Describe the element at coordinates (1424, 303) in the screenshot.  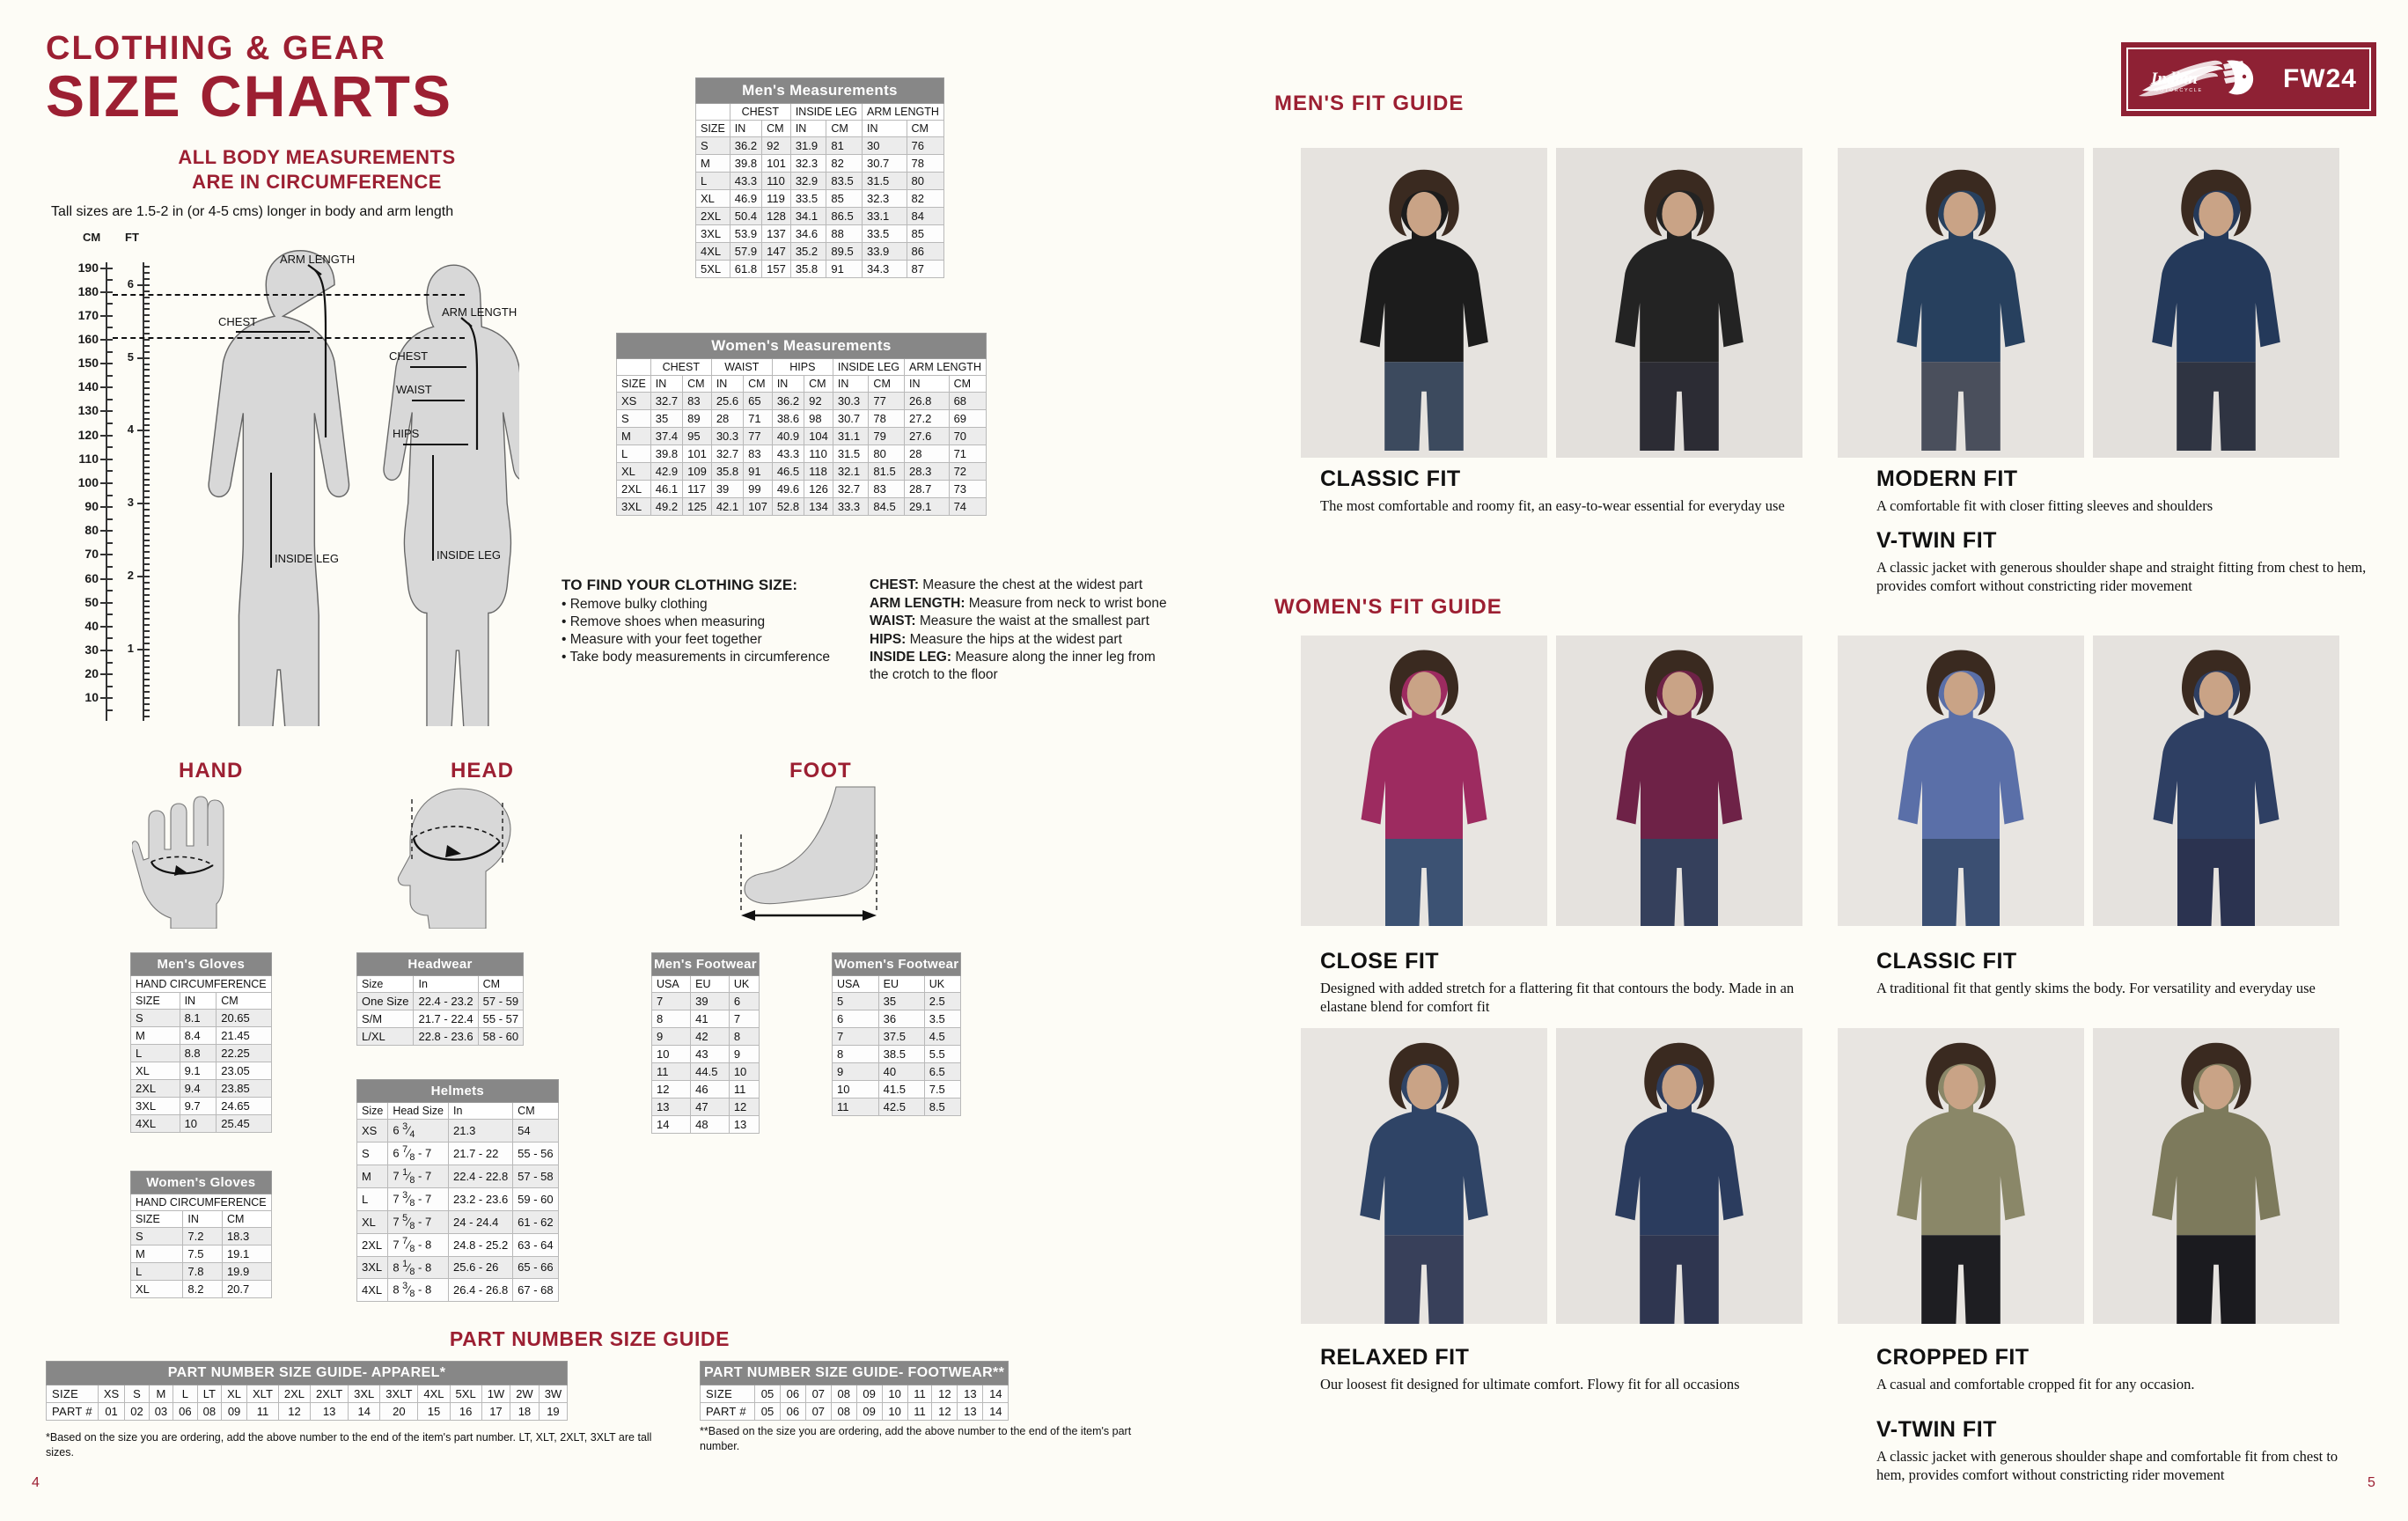
I see `photo-mens-classic-fit-a` at that location.